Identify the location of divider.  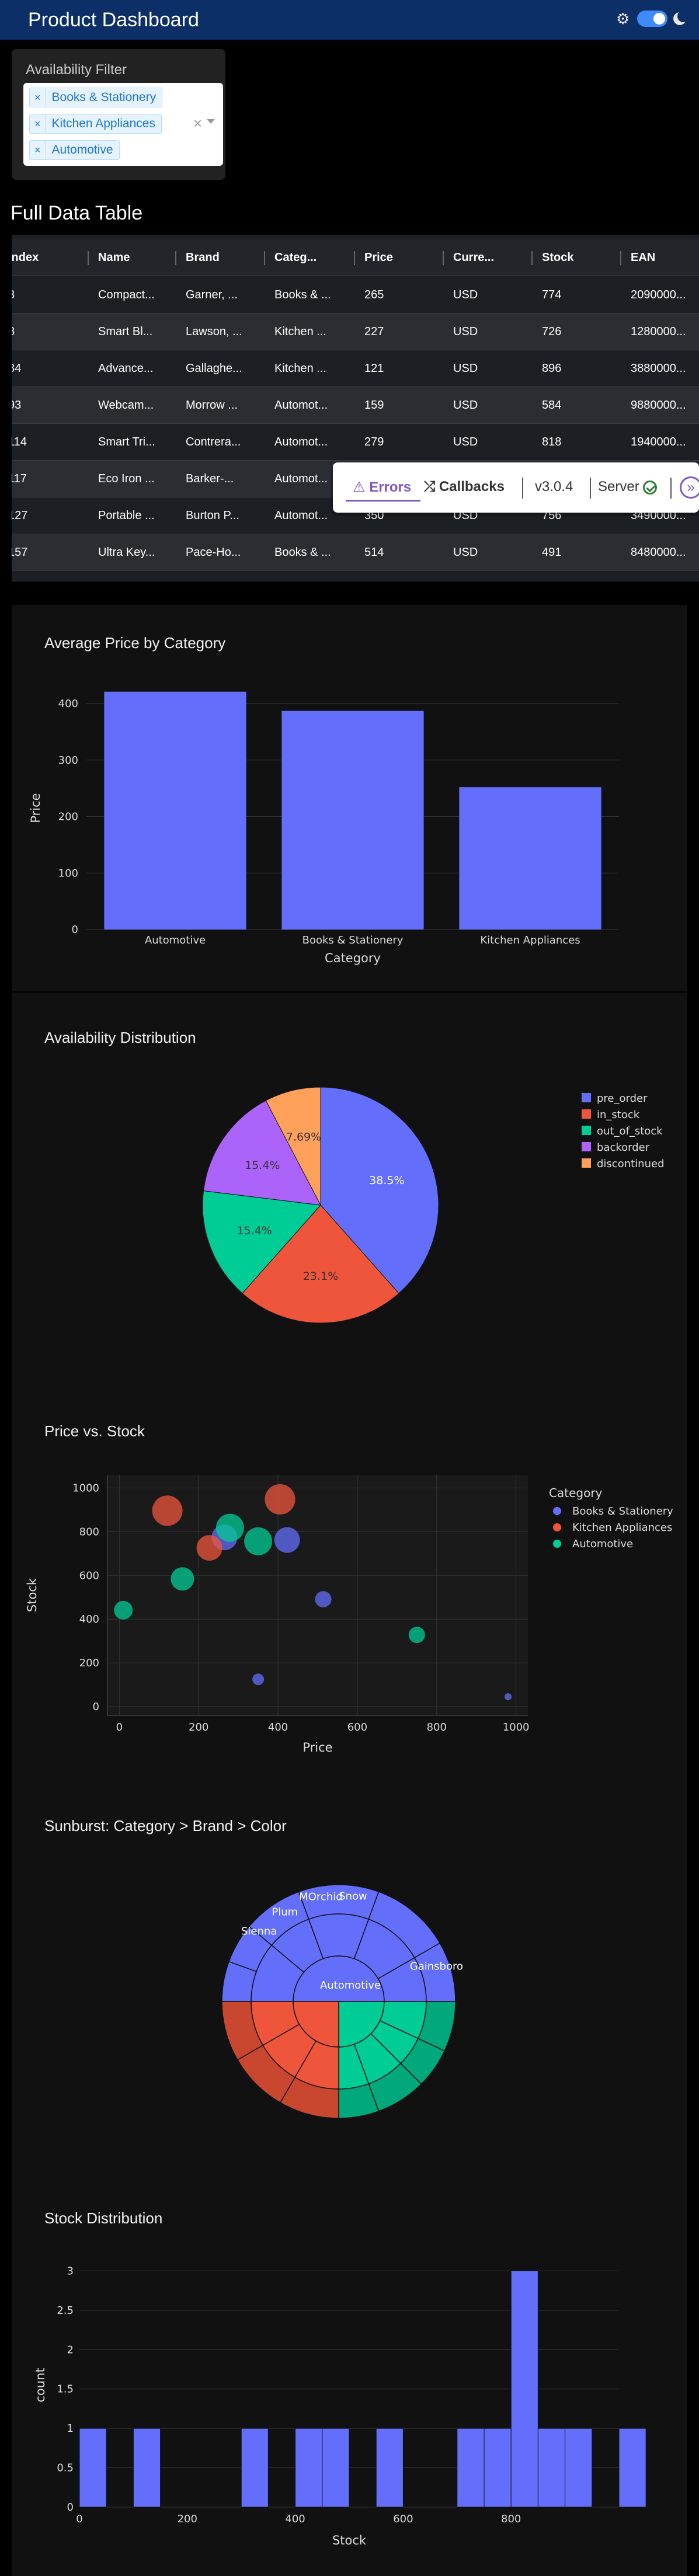
(671, 488).